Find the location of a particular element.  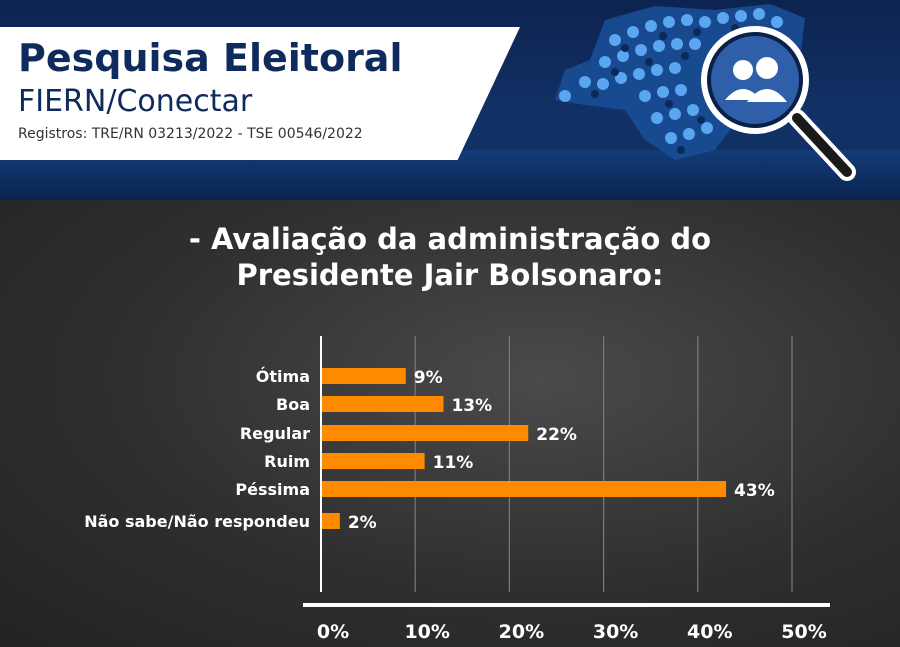

x-tick-label-20: 20% is located at coordinates (521, 632).